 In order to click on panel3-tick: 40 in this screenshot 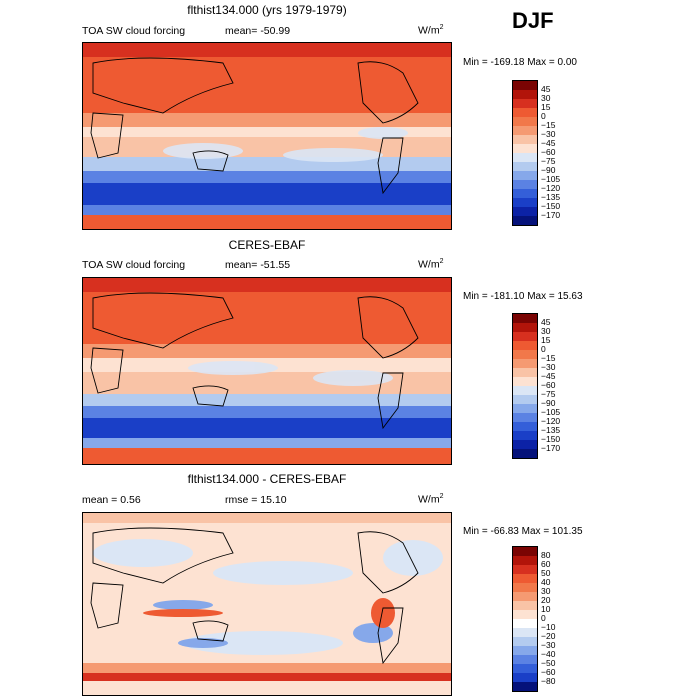, I will do `click(546, 582)`.